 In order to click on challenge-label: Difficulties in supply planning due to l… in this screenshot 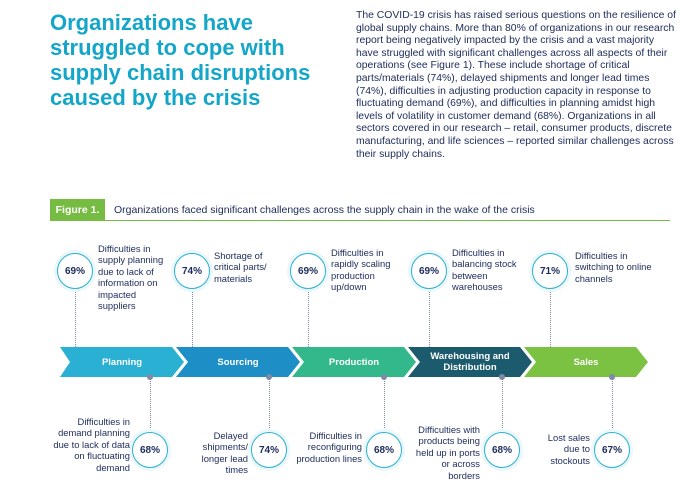, I will do `click(131, 277)`.